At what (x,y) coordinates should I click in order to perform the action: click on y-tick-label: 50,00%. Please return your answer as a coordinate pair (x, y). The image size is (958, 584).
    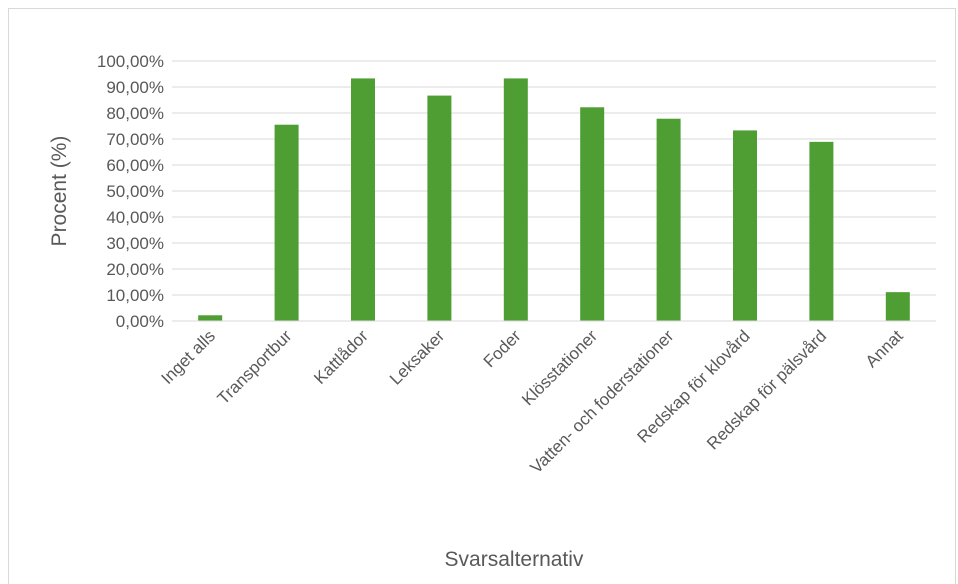
    Looking at the image, I should click on (135, 191).